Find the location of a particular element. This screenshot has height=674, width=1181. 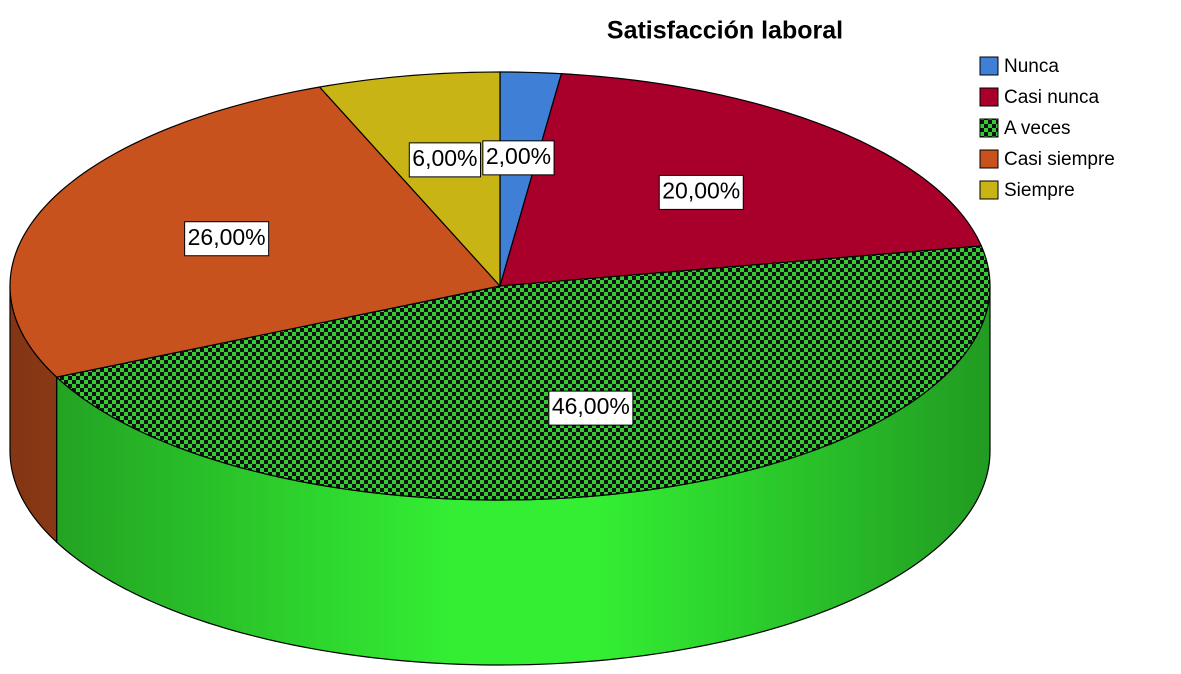

legend-label: Nunca is located at coordinates (1031, 66).